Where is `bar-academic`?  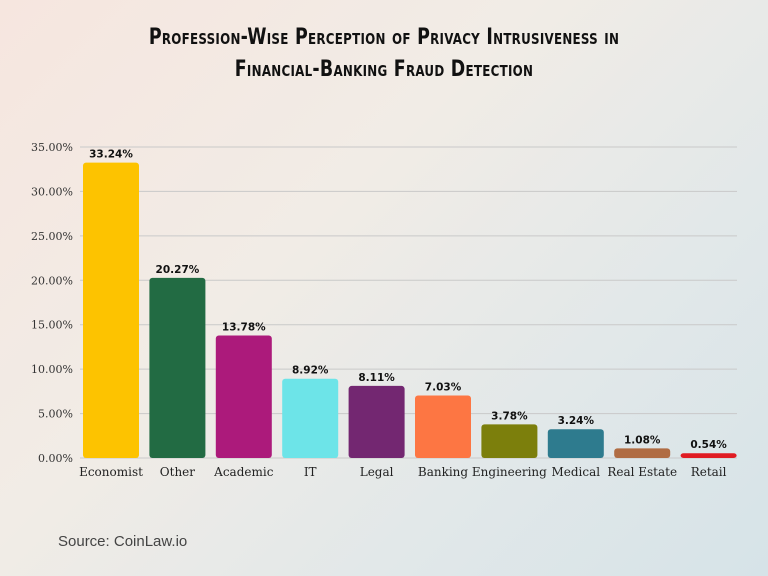
bar-academic is located at coordinates (243, 396).